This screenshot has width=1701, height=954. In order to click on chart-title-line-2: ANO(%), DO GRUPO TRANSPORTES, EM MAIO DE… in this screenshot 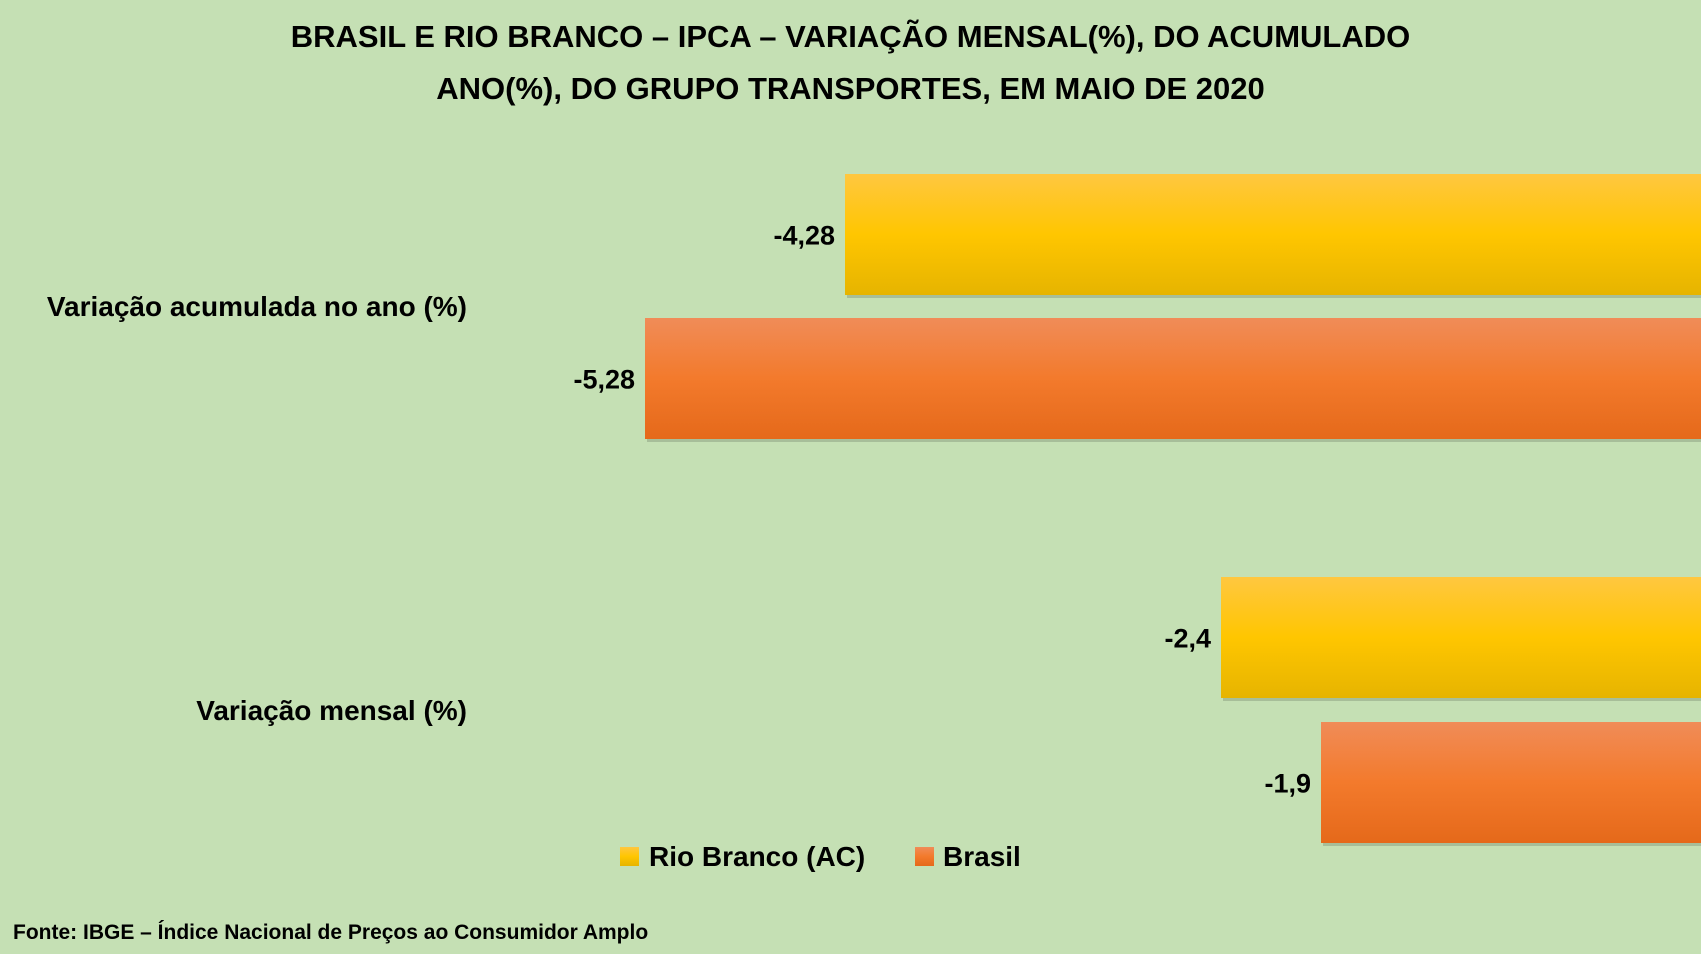, I will do `click(850, 88)`.